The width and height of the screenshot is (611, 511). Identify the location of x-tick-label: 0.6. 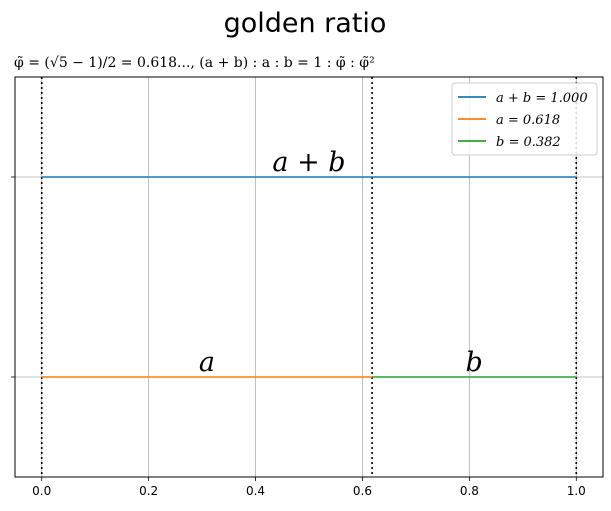
(362, 491).